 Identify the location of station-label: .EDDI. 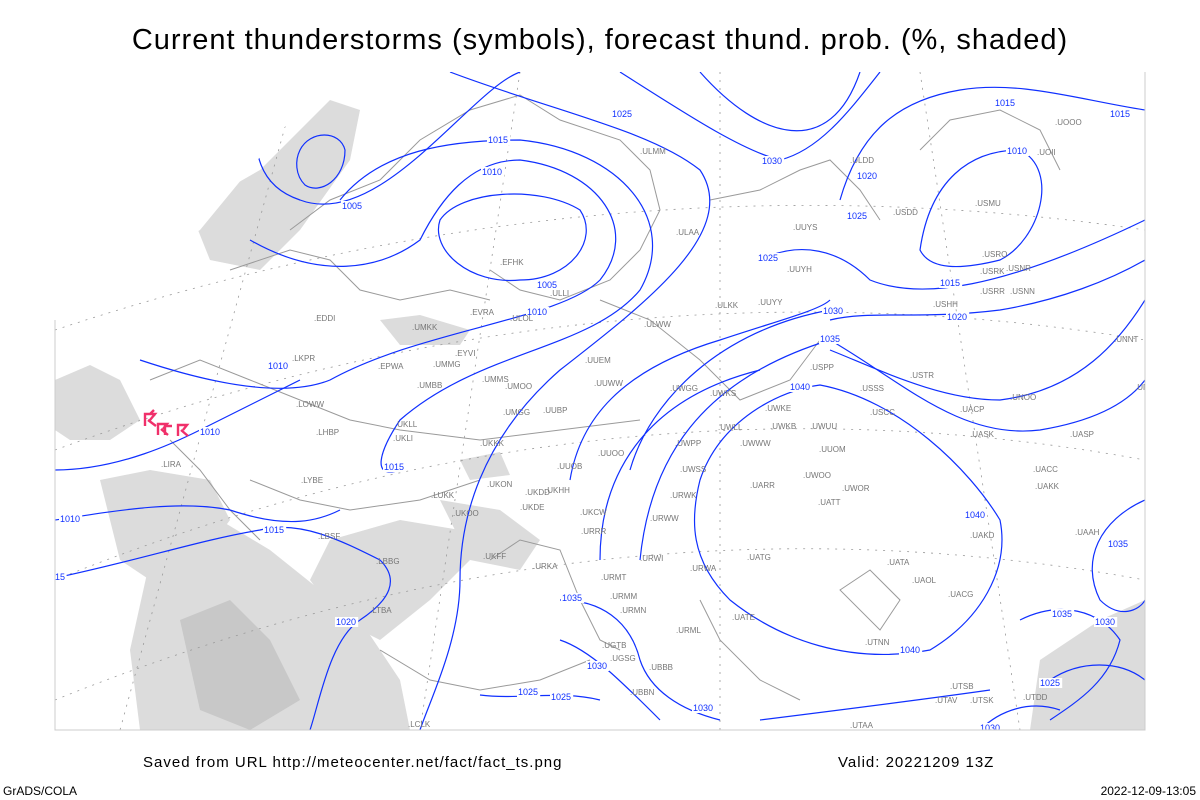
(324, 318).